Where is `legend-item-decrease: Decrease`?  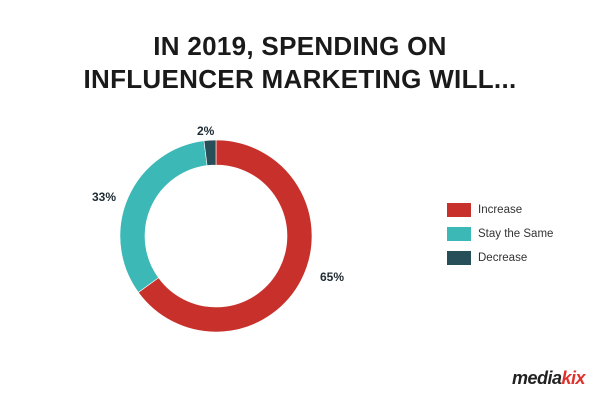 legend-item-decrease: Decrease is located at coordinates (500, 258).